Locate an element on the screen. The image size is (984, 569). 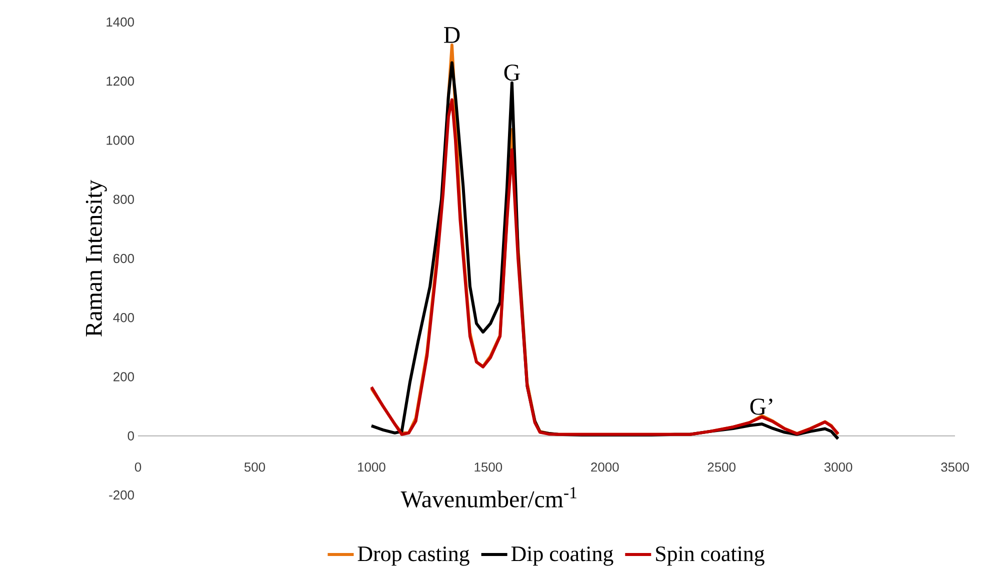
x-axis-title: Wavenumber/cm$^{-1}$ is located at coordinates (488, 497).